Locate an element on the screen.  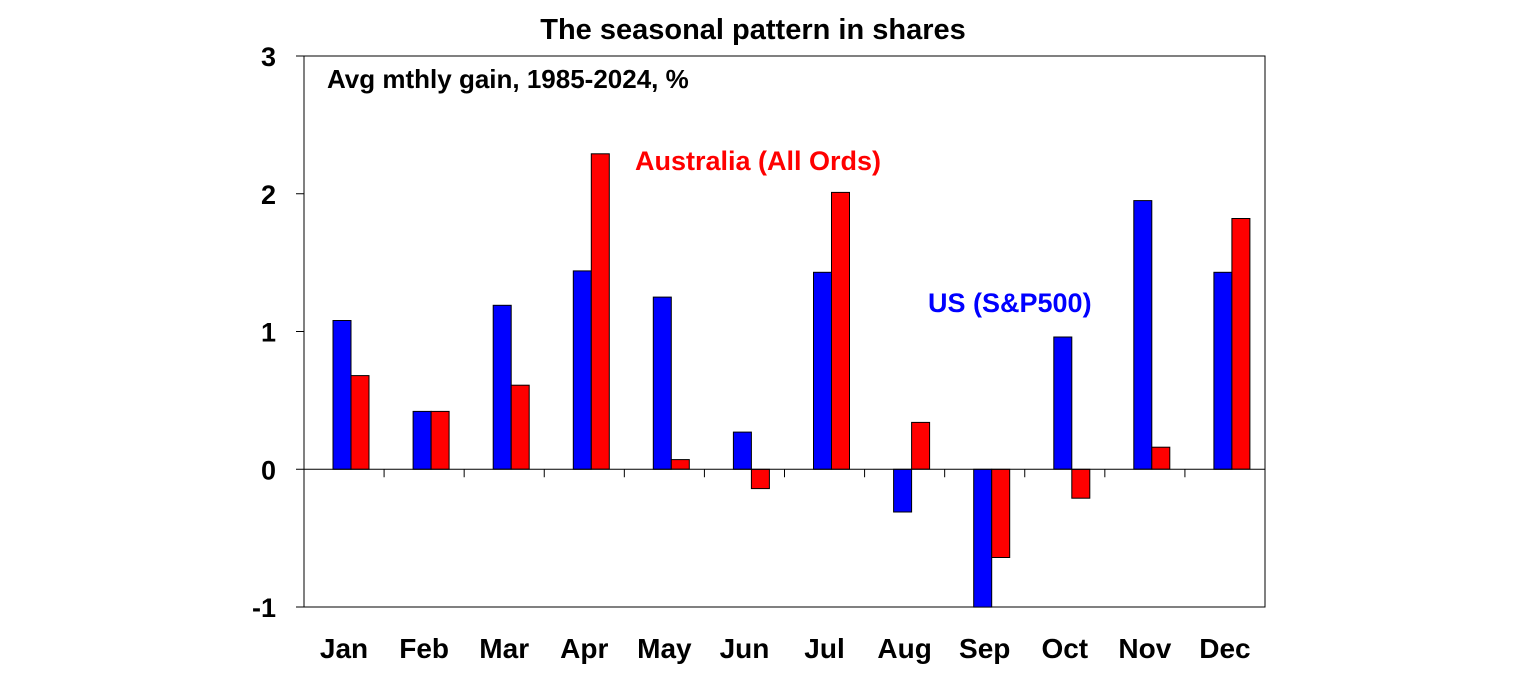
y-tick-label: 2 is located at coordinates (268, 195).